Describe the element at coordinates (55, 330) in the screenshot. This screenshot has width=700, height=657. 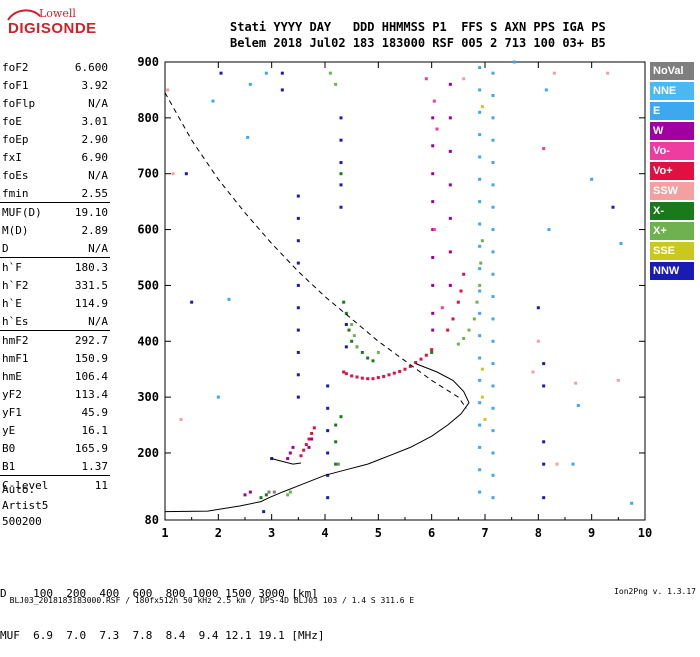
I see `param-separator` at that location.